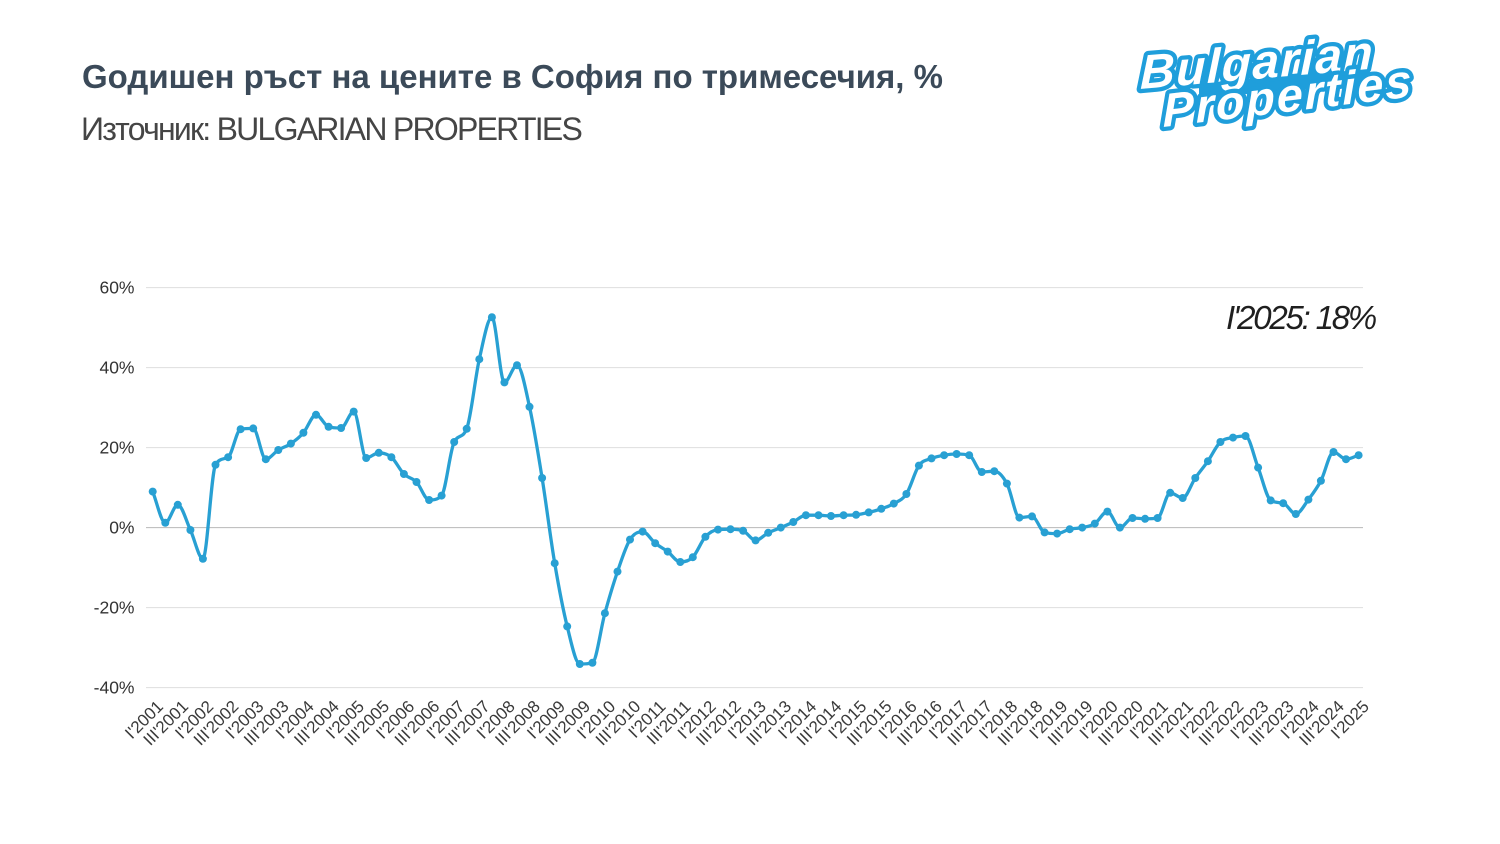 This screenshot has height=844, width=1500. Describe the element at coordinates (116, 288) in the screenshot. I see `svg-text: 60%` at that location.